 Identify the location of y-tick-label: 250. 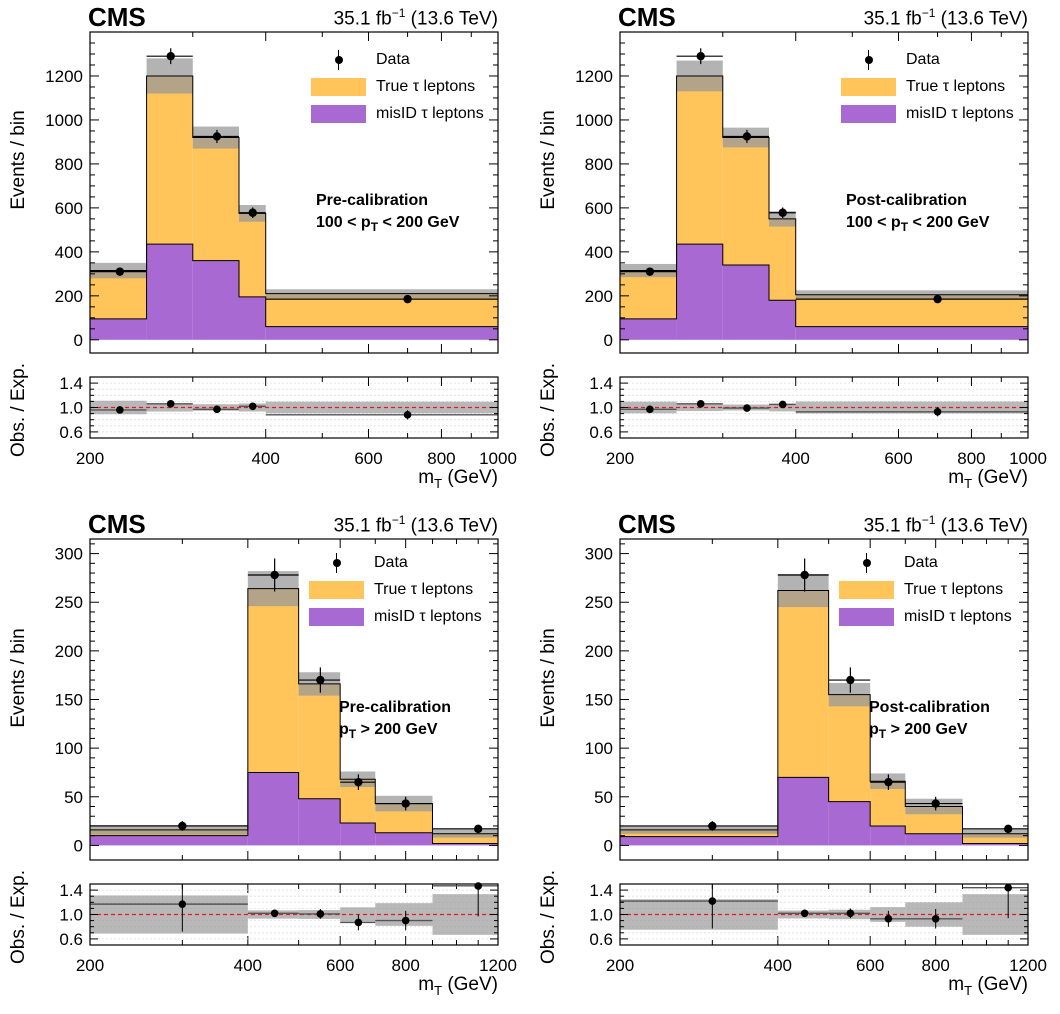
(69, 602).